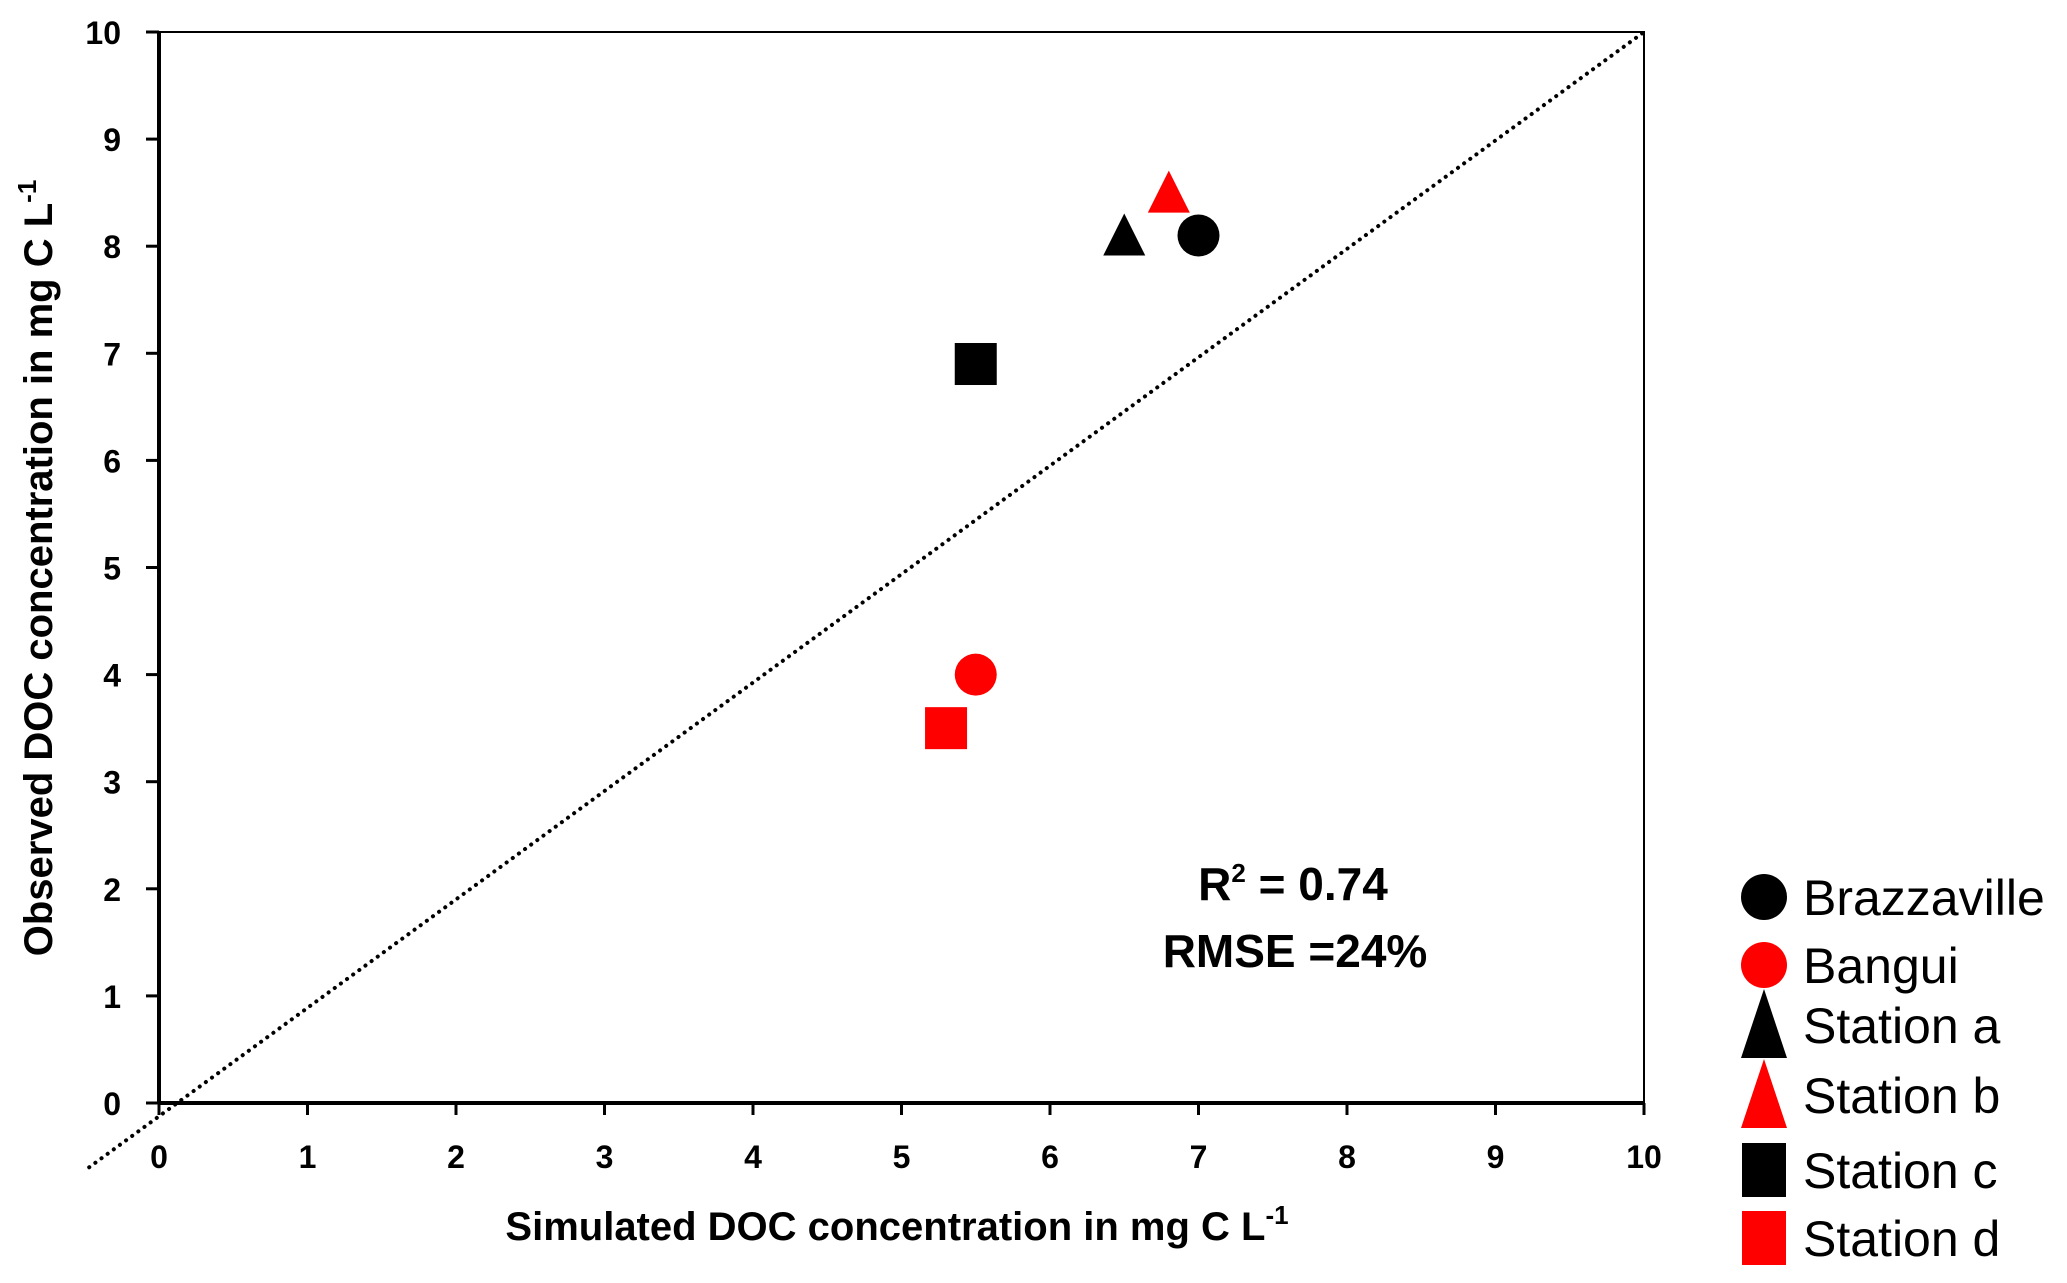  I want to click on legend-item-station-b: Station b, so click(1870, 1093).